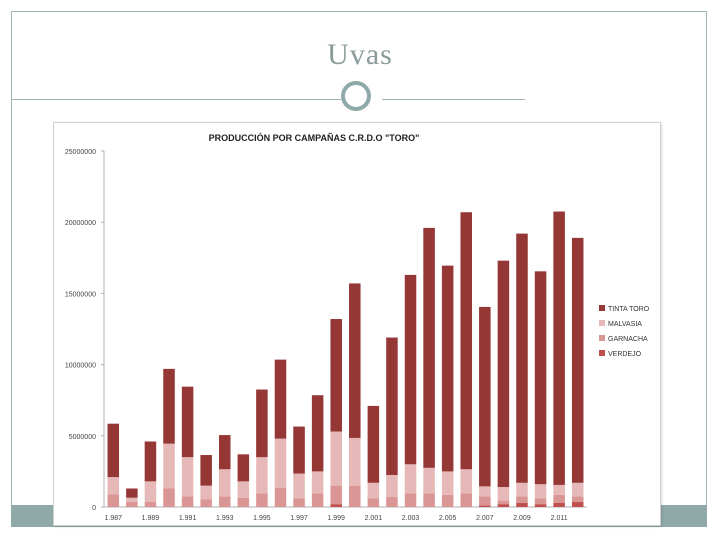 Image resolution: width=720 pixels, height=540 pixels. I want to click on y-tick-label: 5000000, so click(82, 437).